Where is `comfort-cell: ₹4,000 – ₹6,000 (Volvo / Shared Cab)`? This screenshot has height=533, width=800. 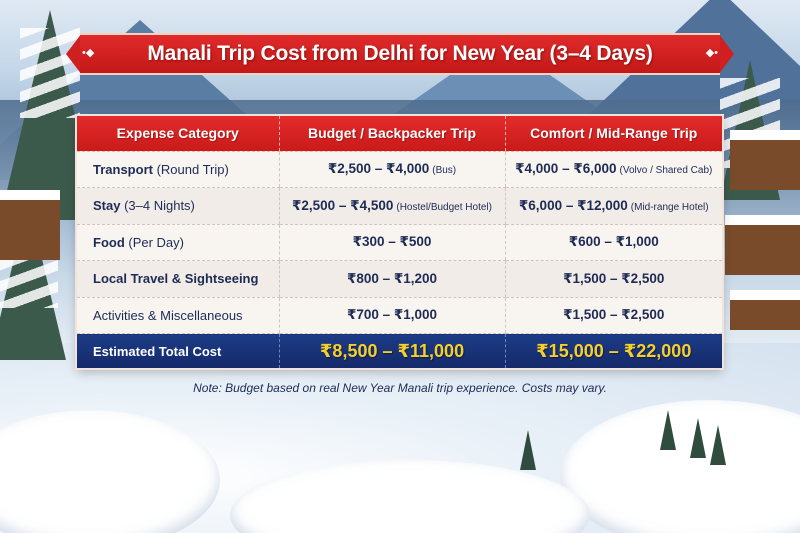
comfort-cell: ₹4,000 – ₹6,000 (Volvo / Shared Cab) is located at coordinates (613, 169).